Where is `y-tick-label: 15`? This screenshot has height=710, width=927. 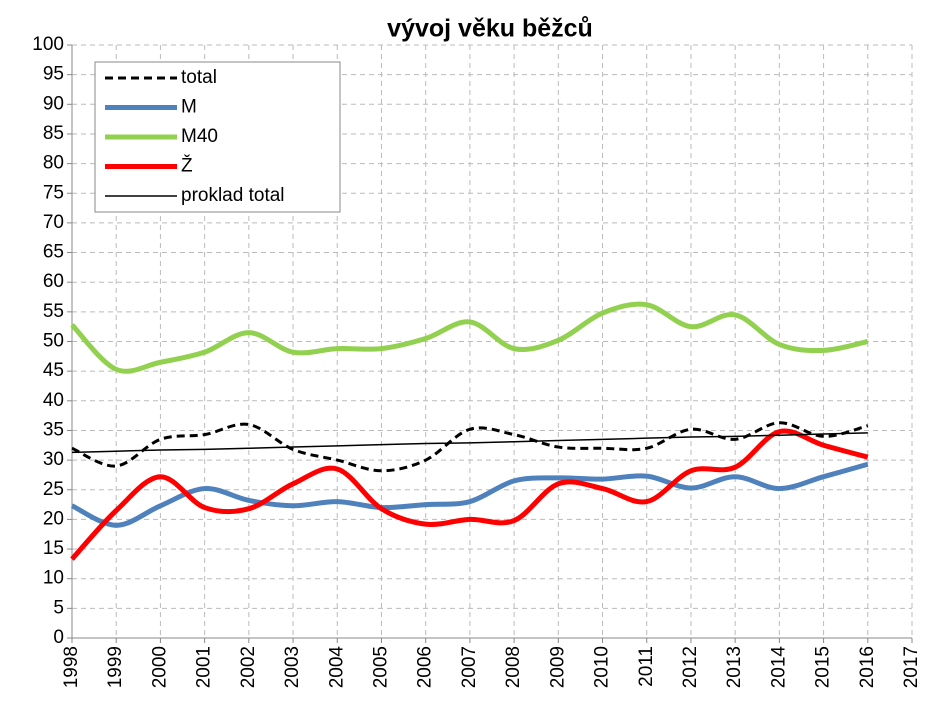 y-tick-label: 15 is located at coordinates (53, 548).